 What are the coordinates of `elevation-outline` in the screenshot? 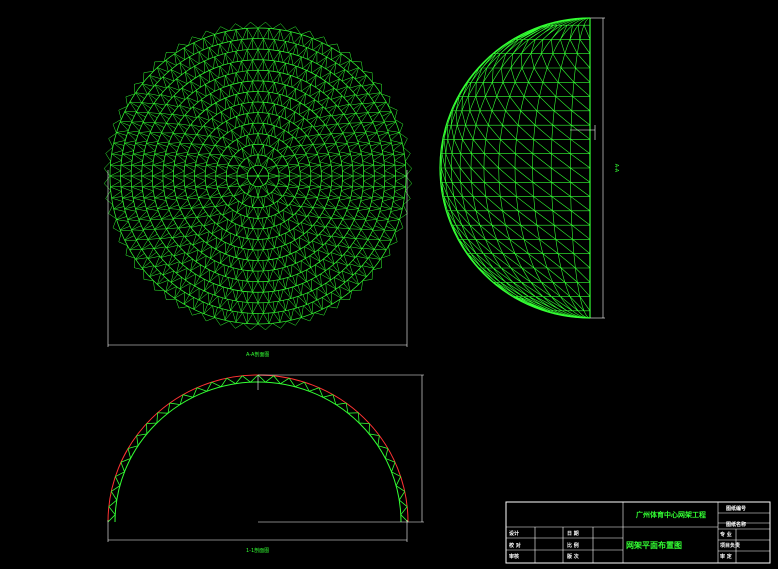 It's located at (515, 168).